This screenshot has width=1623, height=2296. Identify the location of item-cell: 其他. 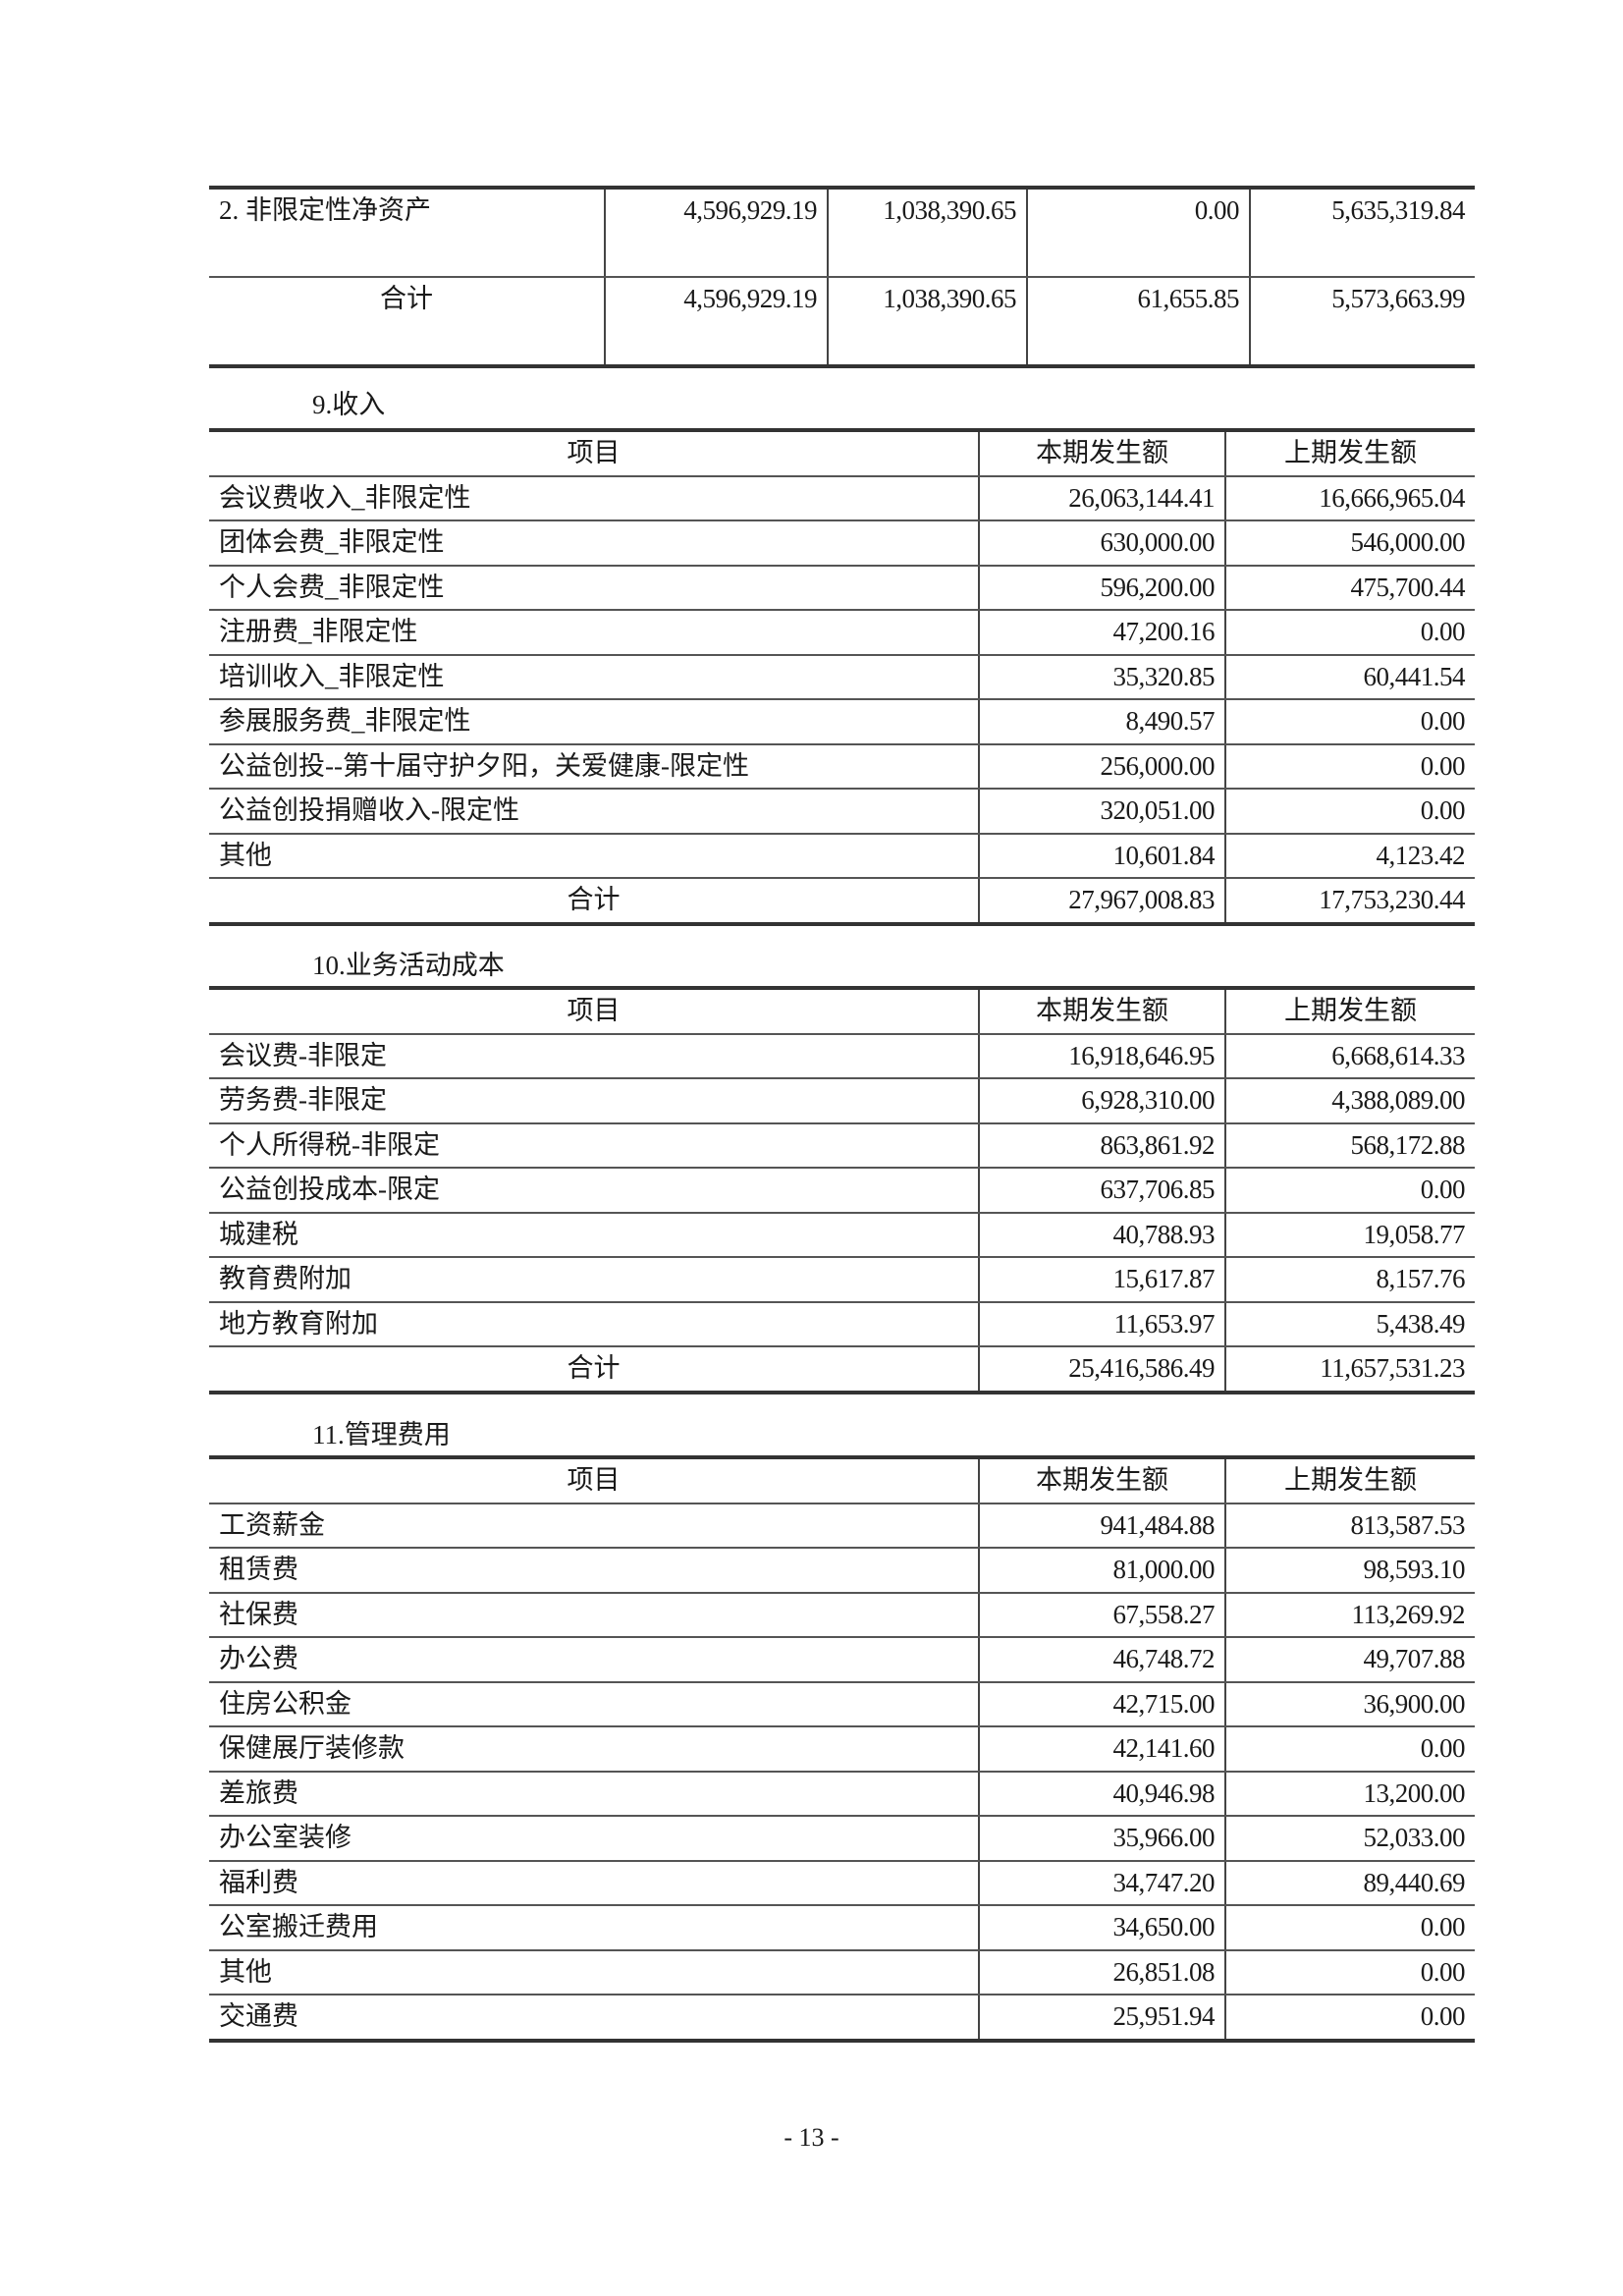
(594, 856).